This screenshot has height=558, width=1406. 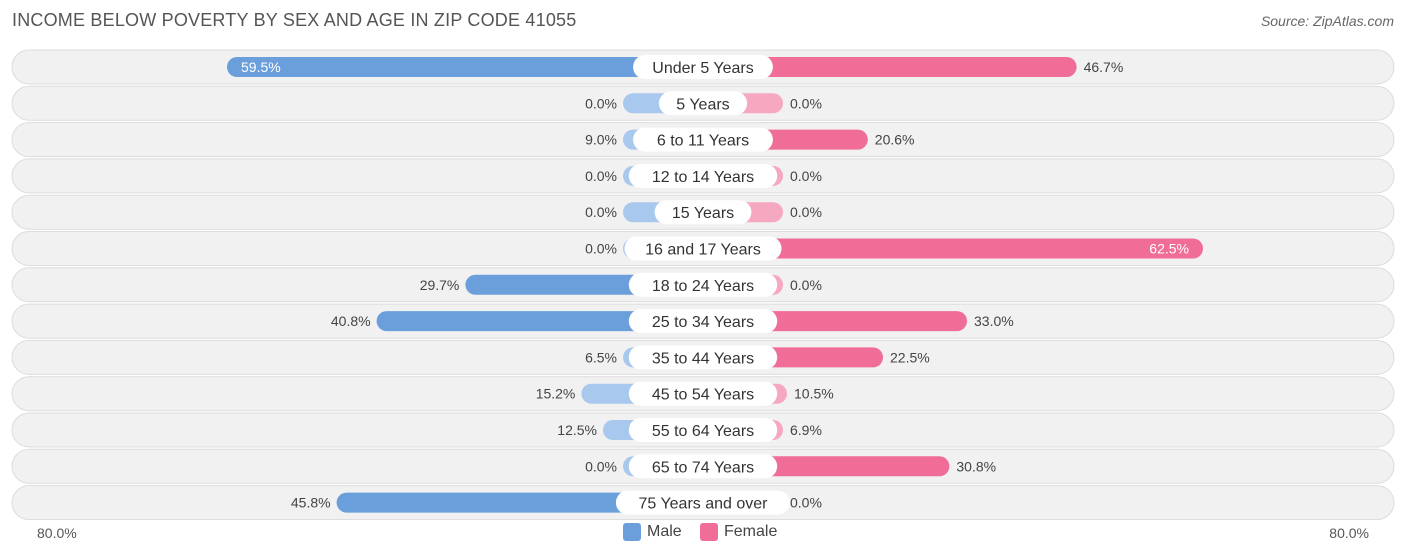 I want to click on legend-male-label: Male, so click(x=664, y=531).